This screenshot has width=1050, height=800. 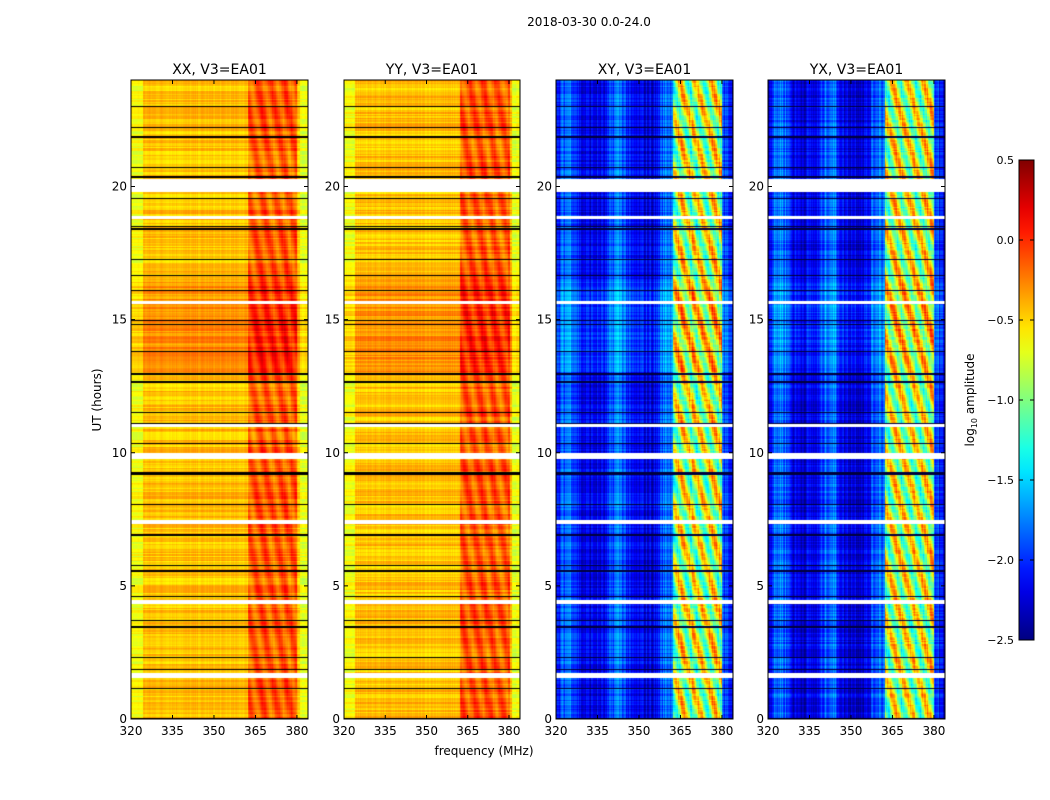 I want to click on colorbar-tick-label: −2.5, so click(x=1000, y=640).